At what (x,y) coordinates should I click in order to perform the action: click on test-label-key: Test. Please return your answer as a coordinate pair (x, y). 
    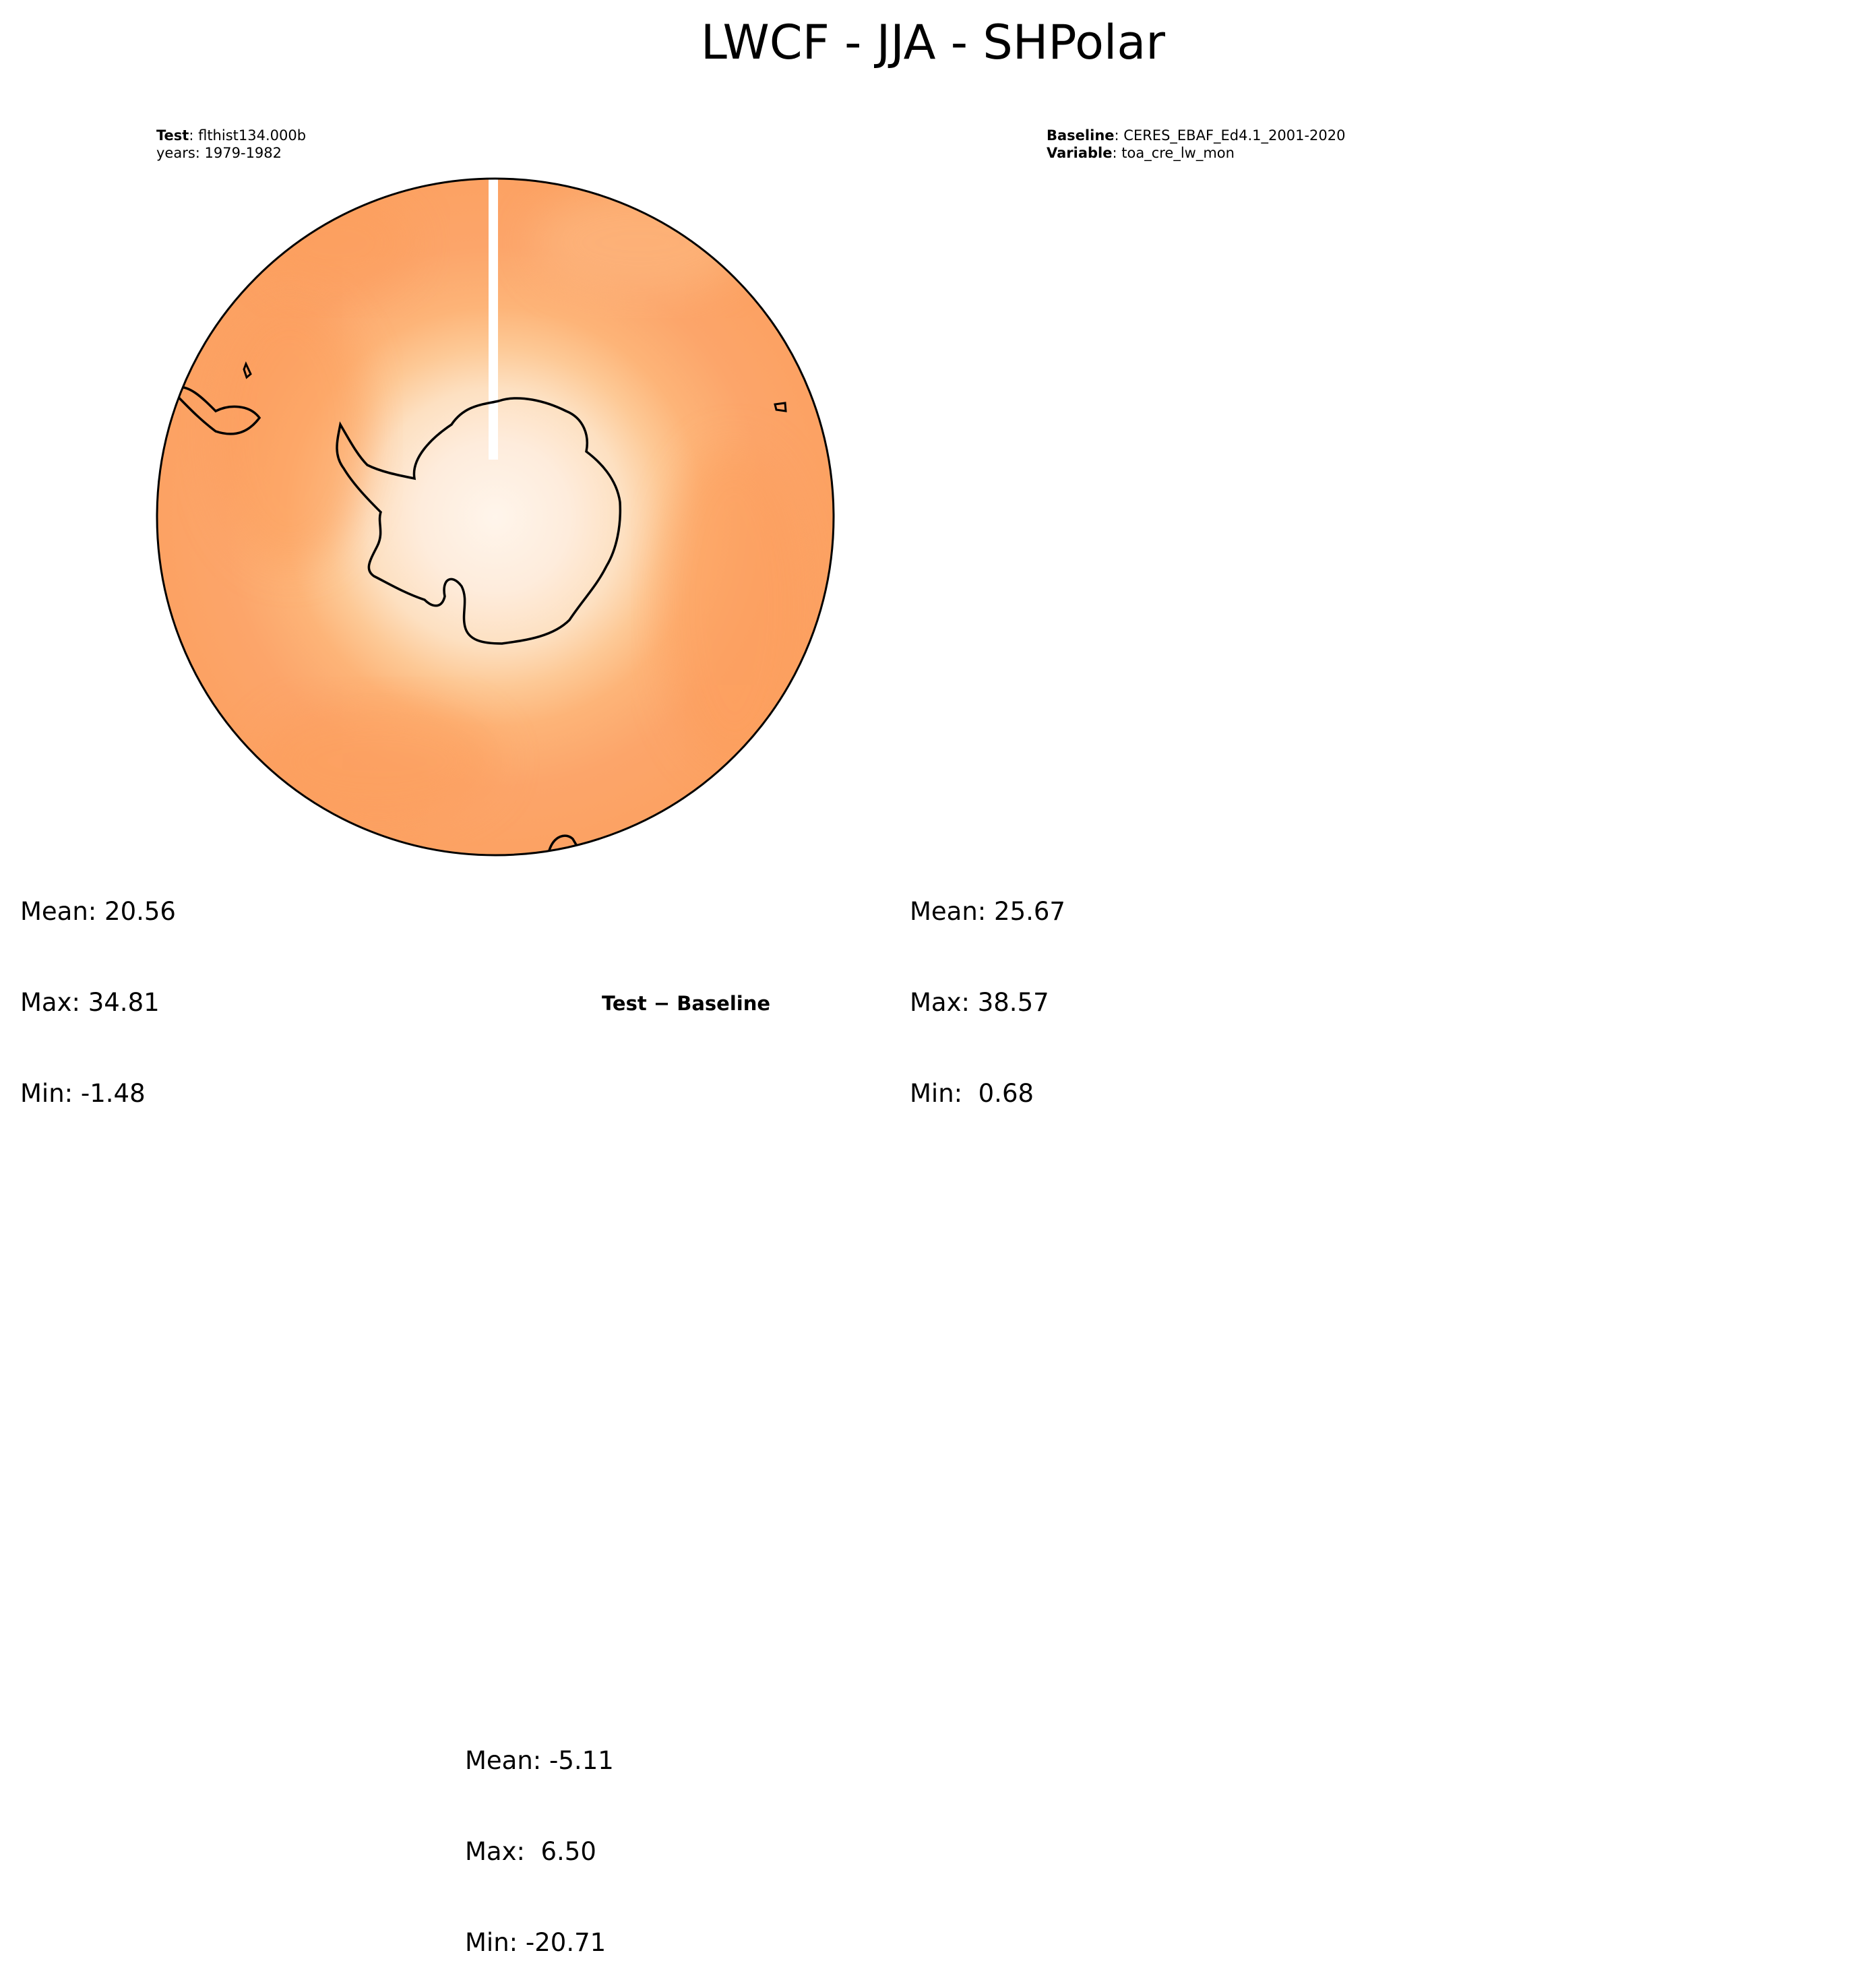
    Looking at the image, I should click on (172, 135).